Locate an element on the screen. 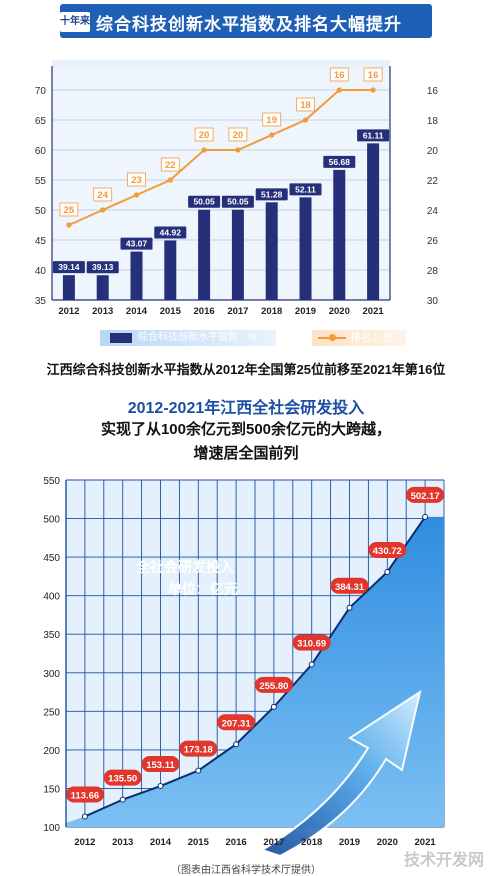  bar-value-label: 61.11 is located at coordinates (373, 135).